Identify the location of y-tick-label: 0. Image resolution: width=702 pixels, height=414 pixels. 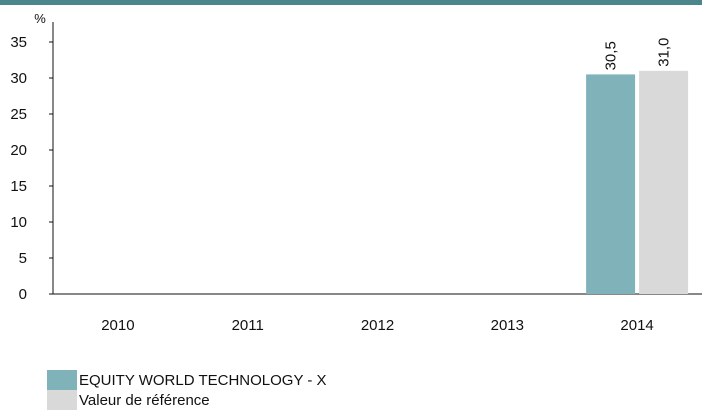
(23, 294).